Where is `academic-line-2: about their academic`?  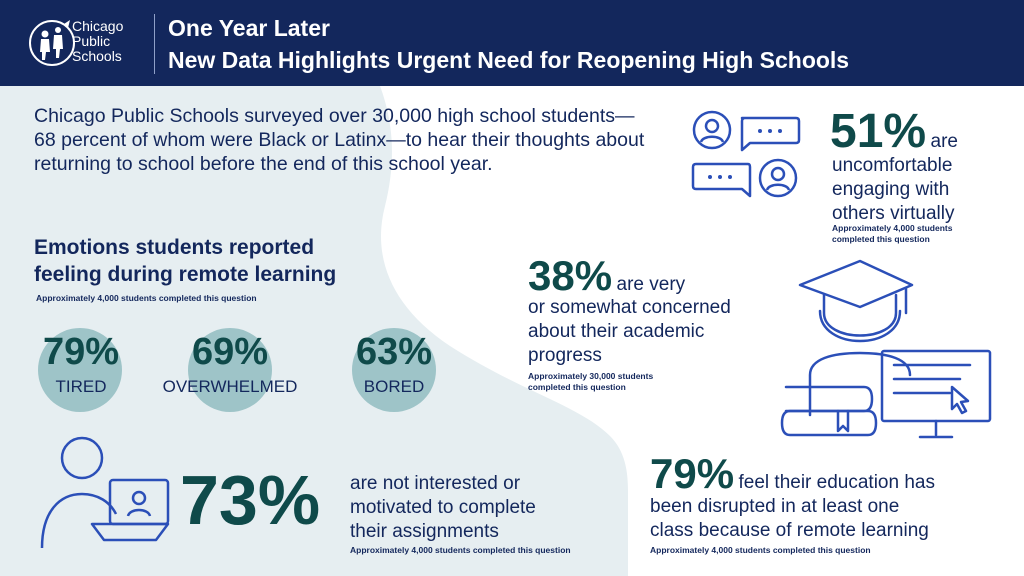 academic-line-2: about their academic is located at coordinates (616, 331).